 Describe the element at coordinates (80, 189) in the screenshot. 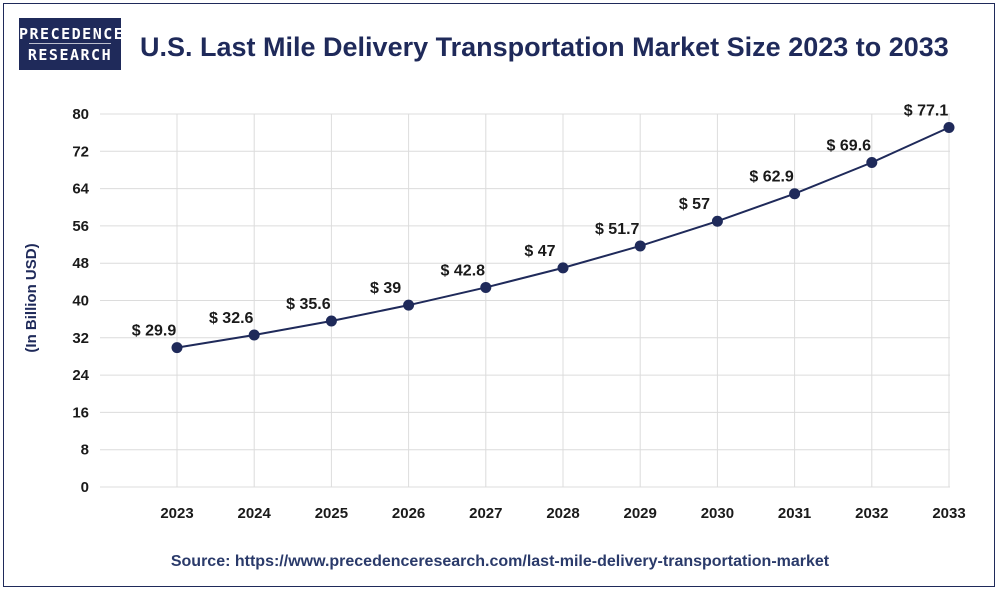

I see `y-tick-label: 64` at that location.